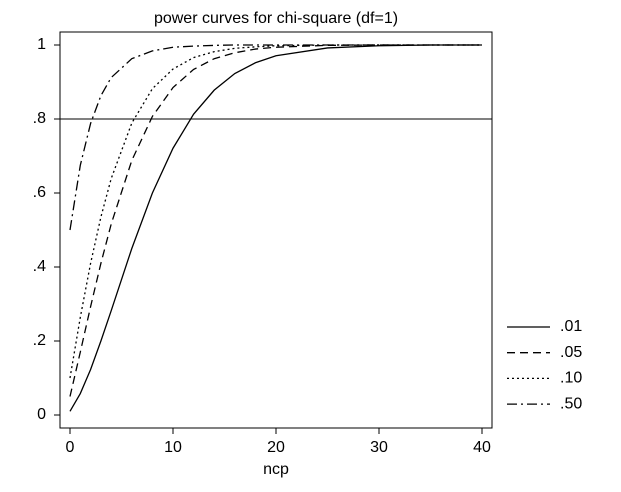 Image resolution: width=621 pixels, height=492 pixels. Describe the element at coordinates (39, 266) in the screenshot. I see `y-tick-label: .4` at that location.